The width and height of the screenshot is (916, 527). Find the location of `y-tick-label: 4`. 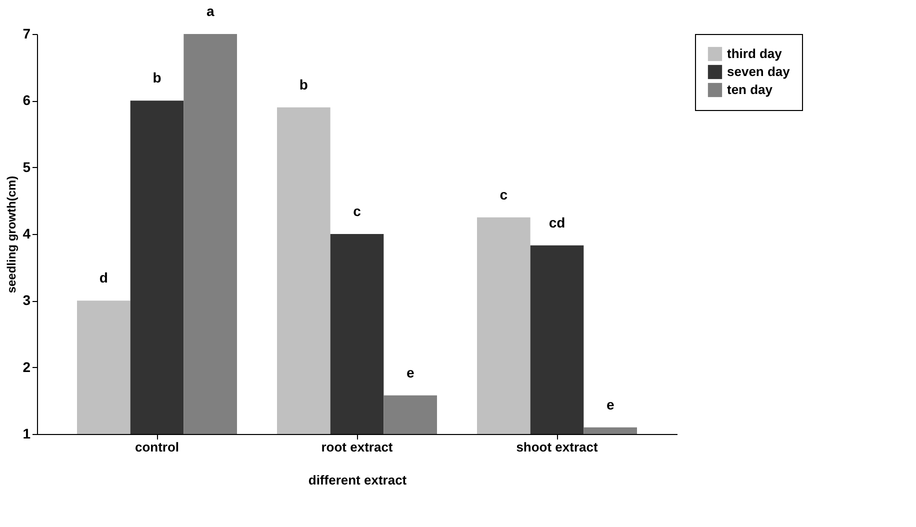

y-tick-label: 4 is located at coordinates (26, 234).